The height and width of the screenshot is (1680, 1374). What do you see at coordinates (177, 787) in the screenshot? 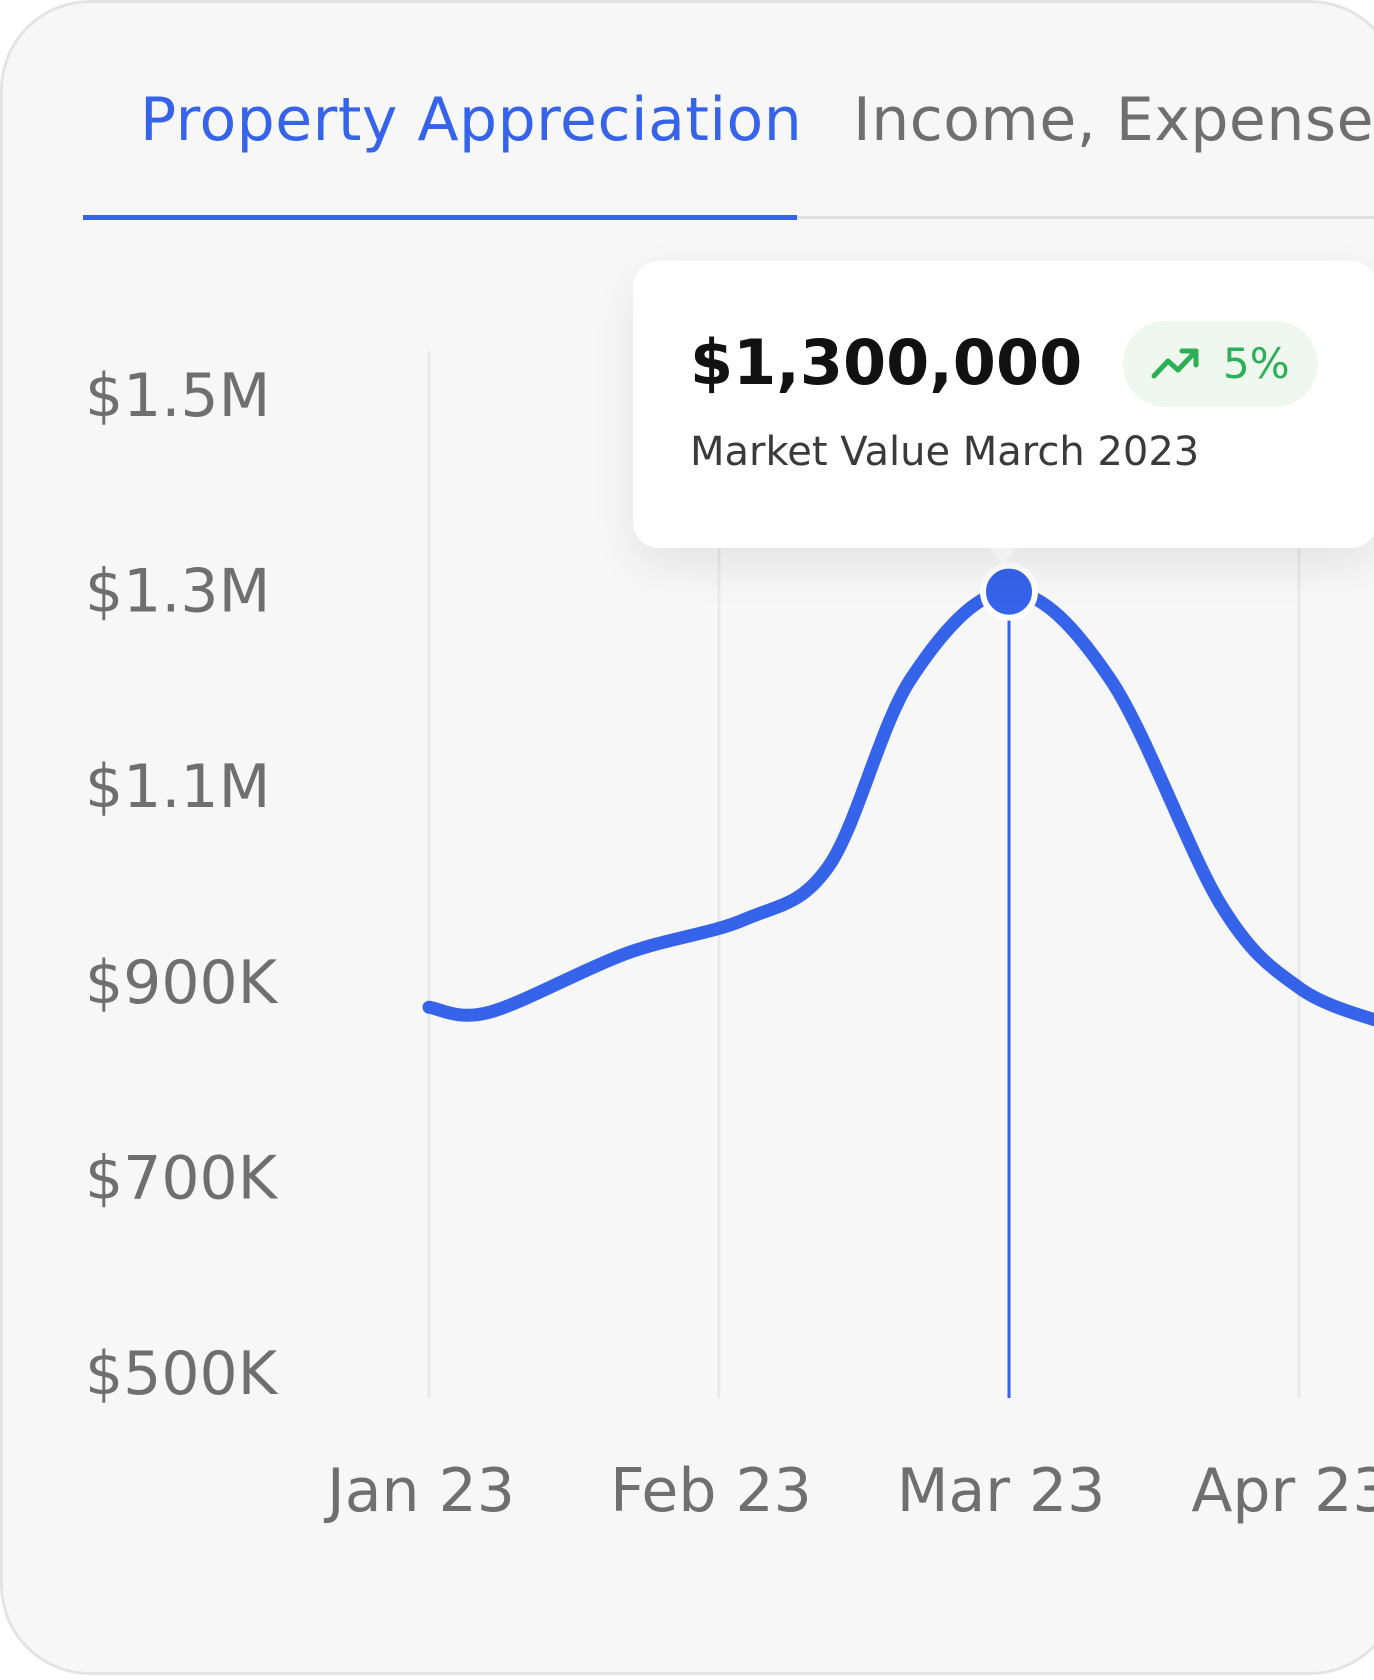
I see `y-tick-label: $1.1M` at bounding box center [177, 787].